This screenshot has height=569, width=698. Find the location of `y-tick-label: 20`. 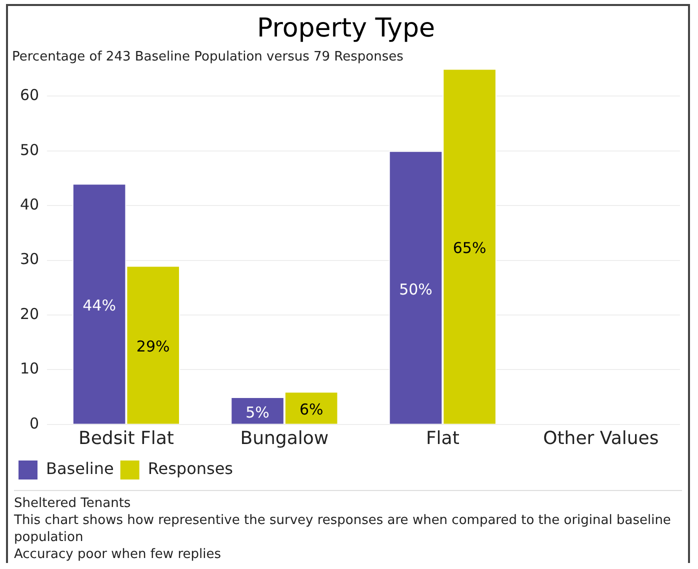

y-tick-label: 20 is located at coordinates (30, 313).